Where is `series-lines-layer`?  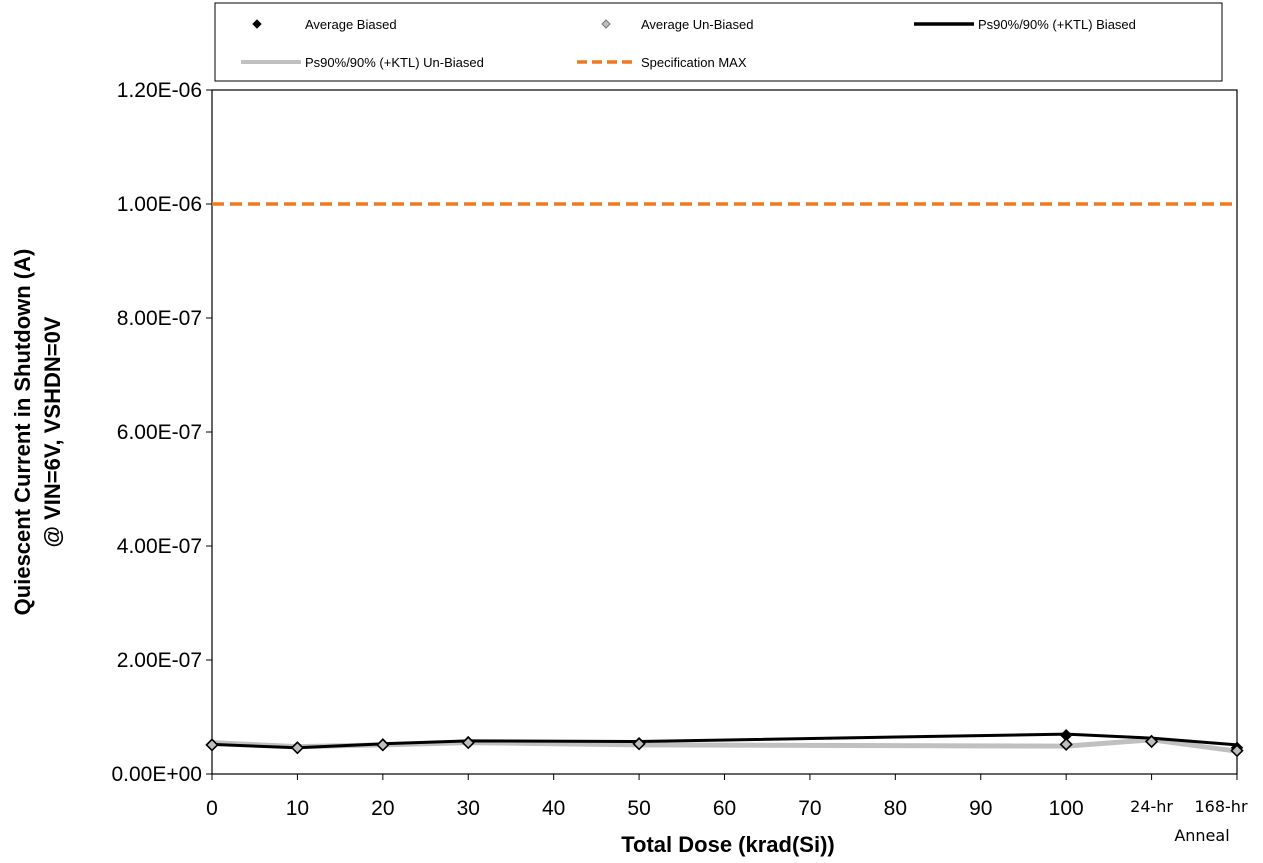
series-lines-layer is located at coordinates (724, 743).